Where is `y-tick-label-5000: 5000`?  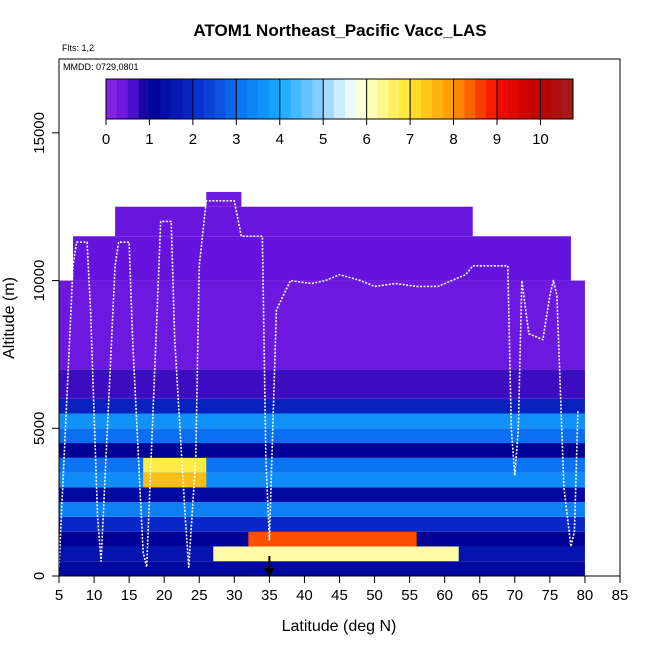
y-tick-label-5000: 5000 is located at coordinates (39, 428).